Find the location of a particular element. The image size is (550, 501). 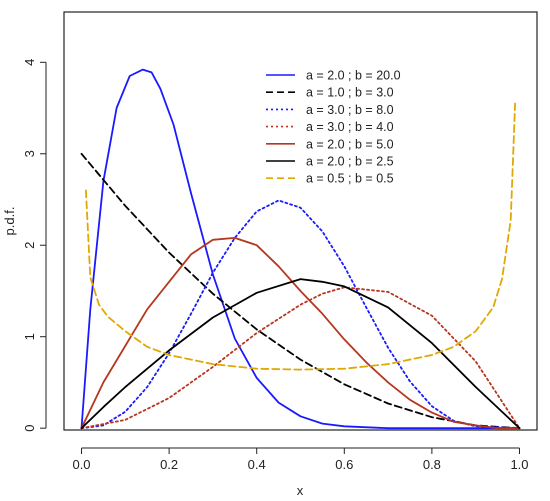

legend-label: a = 3.0 ; b = 8.0 is located at coordinates (350, 110).